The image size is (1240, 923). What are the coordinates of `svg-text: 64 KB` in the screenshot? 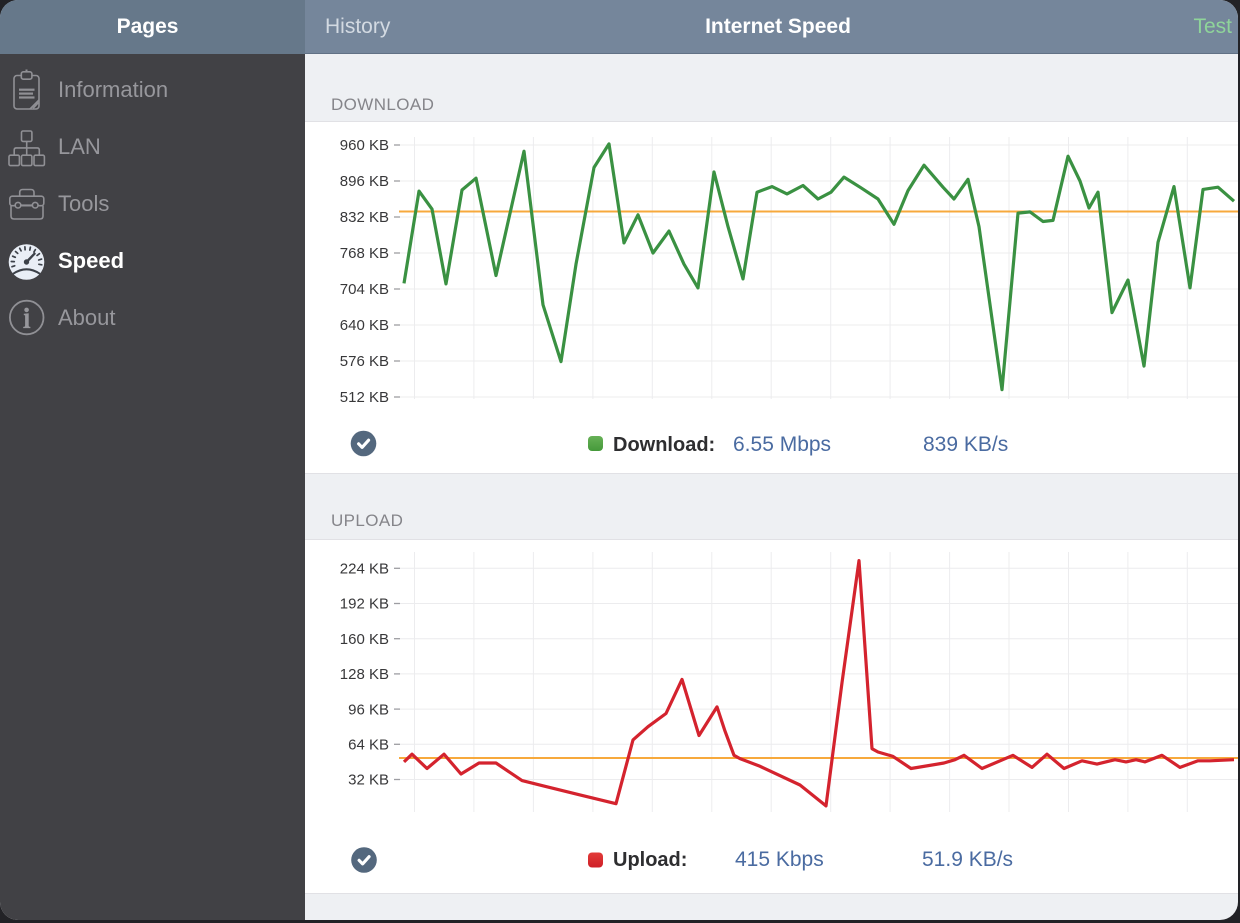 It's located at (368, 745).